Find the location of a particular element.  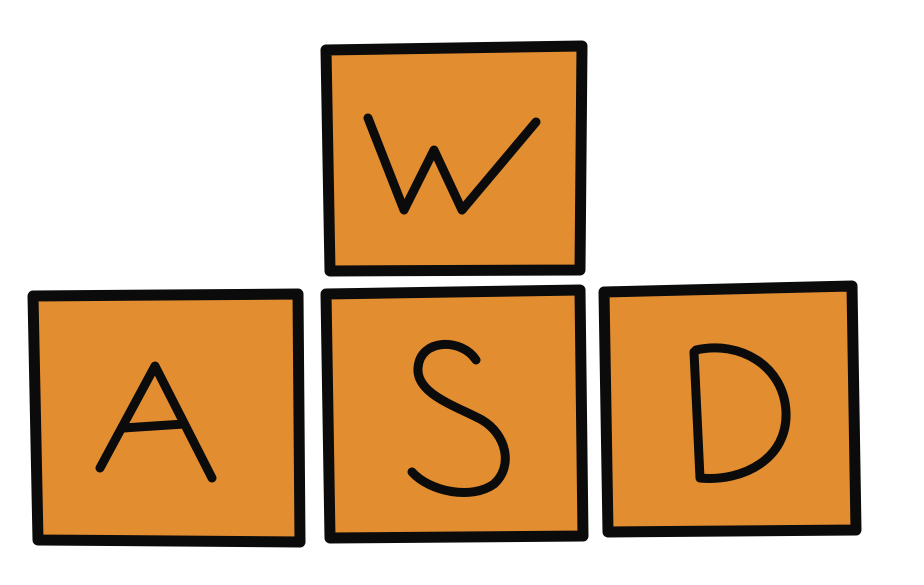

letter-d-glyph is located at coordinates (740, 413).